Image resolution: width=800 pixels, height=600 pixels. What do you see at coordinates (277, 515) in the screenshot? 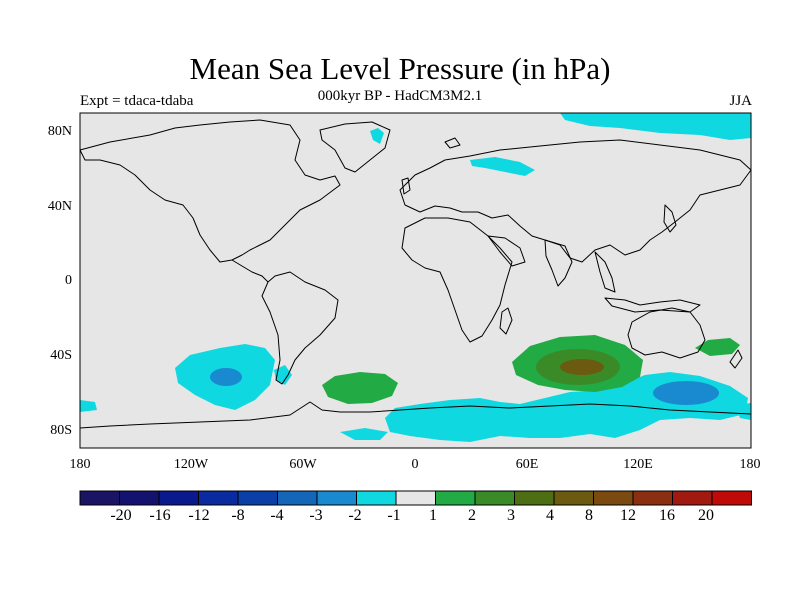
I see `colorbar-label: -4` at bounding box center [277, 515].